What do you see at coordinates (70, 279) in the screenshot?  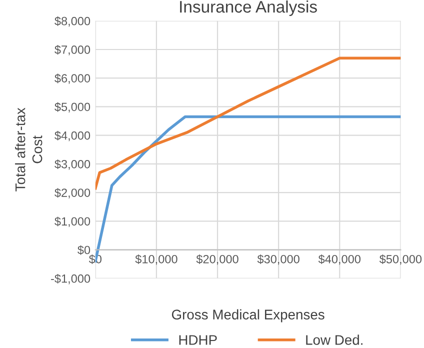 I see `y-tick-label: -$1,000` at bounding box center [70, 279].